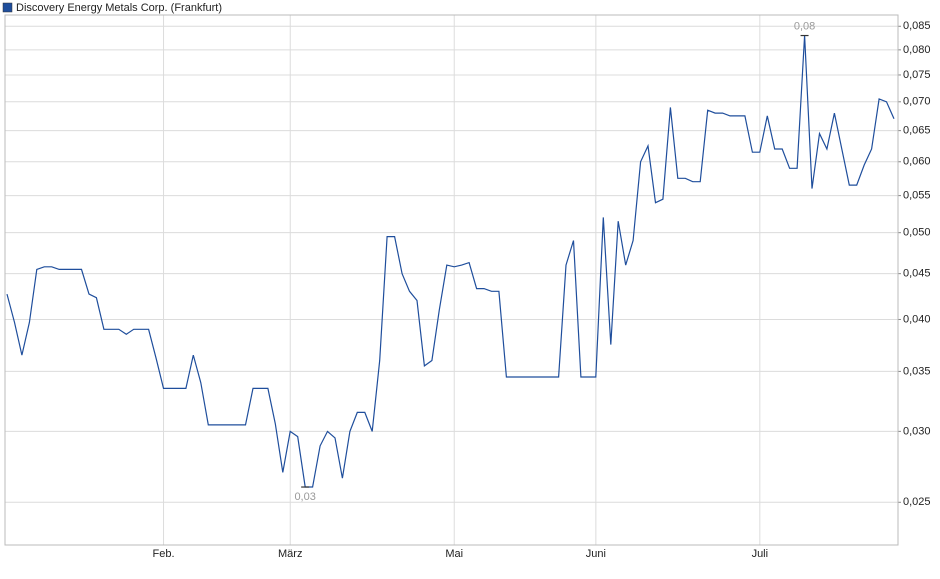  I want to click on x-tick-label: Mai, so click(454, 554).